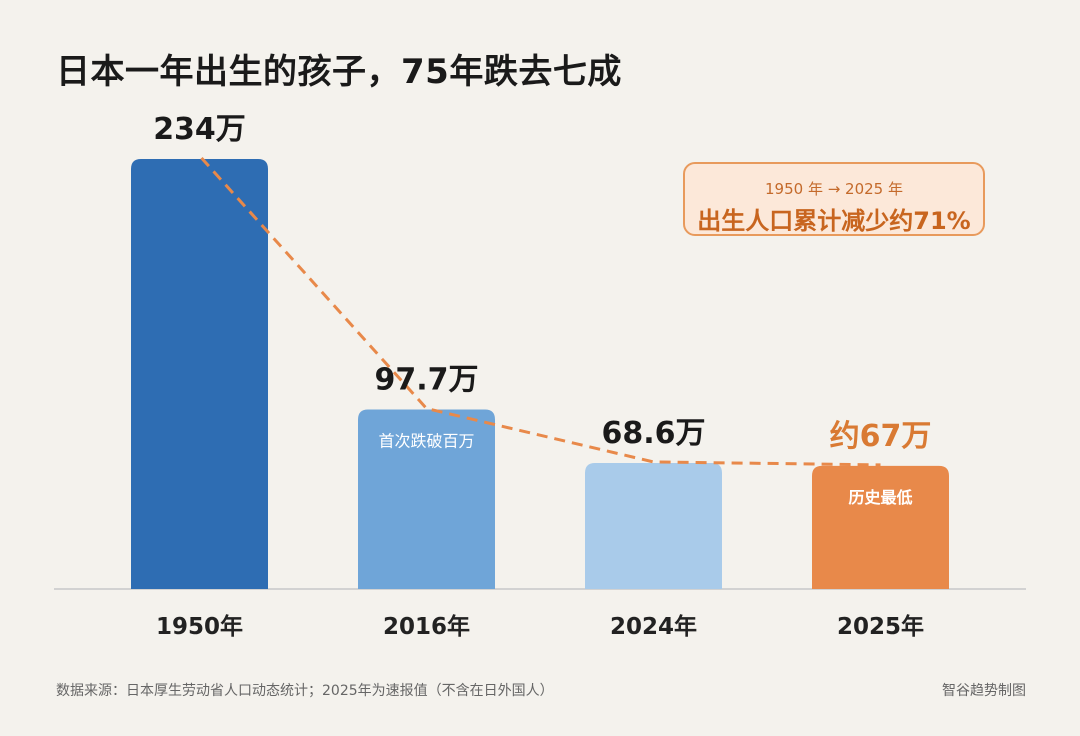  Describe the element at coordinates (426, 440) in the screenshot. I see `bar-note-1: 首次跌破百万` at that location.